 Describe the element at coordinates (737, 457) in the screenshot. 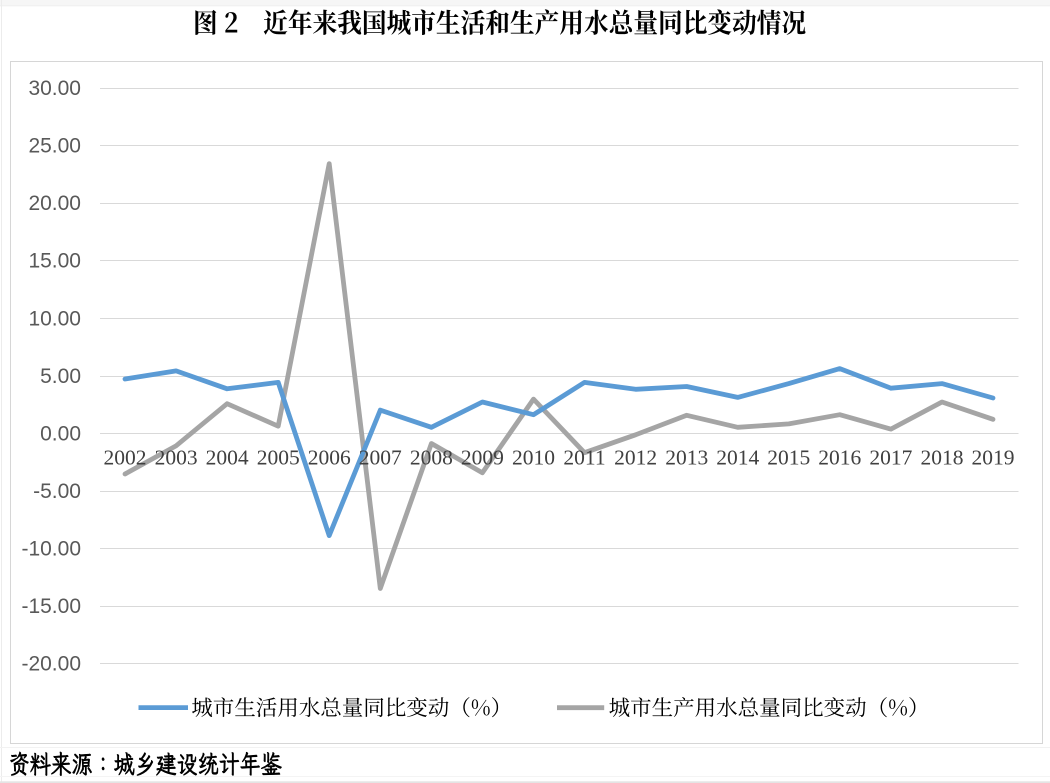

I see `svg-text: 2014` at that location.